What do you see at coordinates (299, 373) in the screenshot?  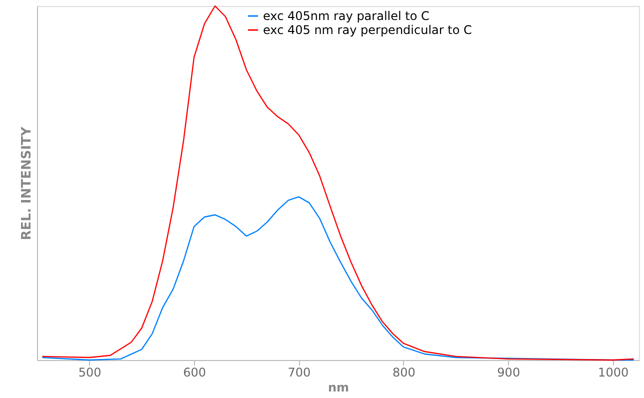 I see `x-tick-label: 700` at bounding box center [299, 373].